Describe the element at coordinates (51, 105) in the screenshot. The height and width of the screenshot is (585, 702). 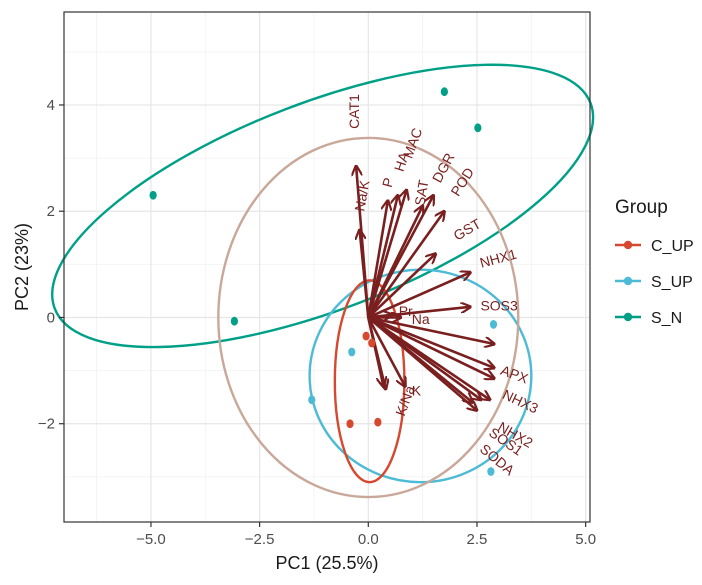
I see `y-tick-label: 4` at that location.